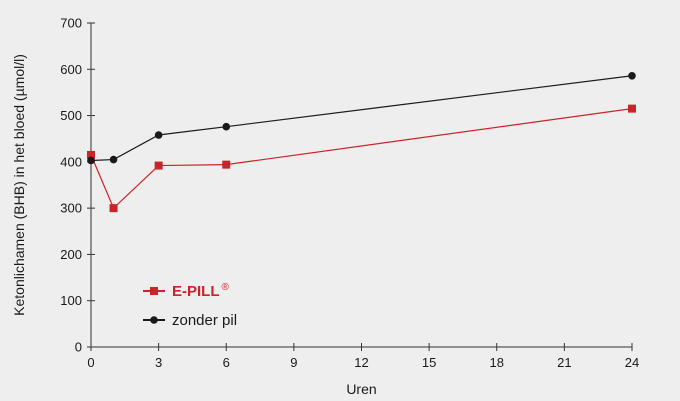 Image resolution: width=680 pixels, height=401 pixels. I want to click on y-tick-label: 700, so click(71, 23).